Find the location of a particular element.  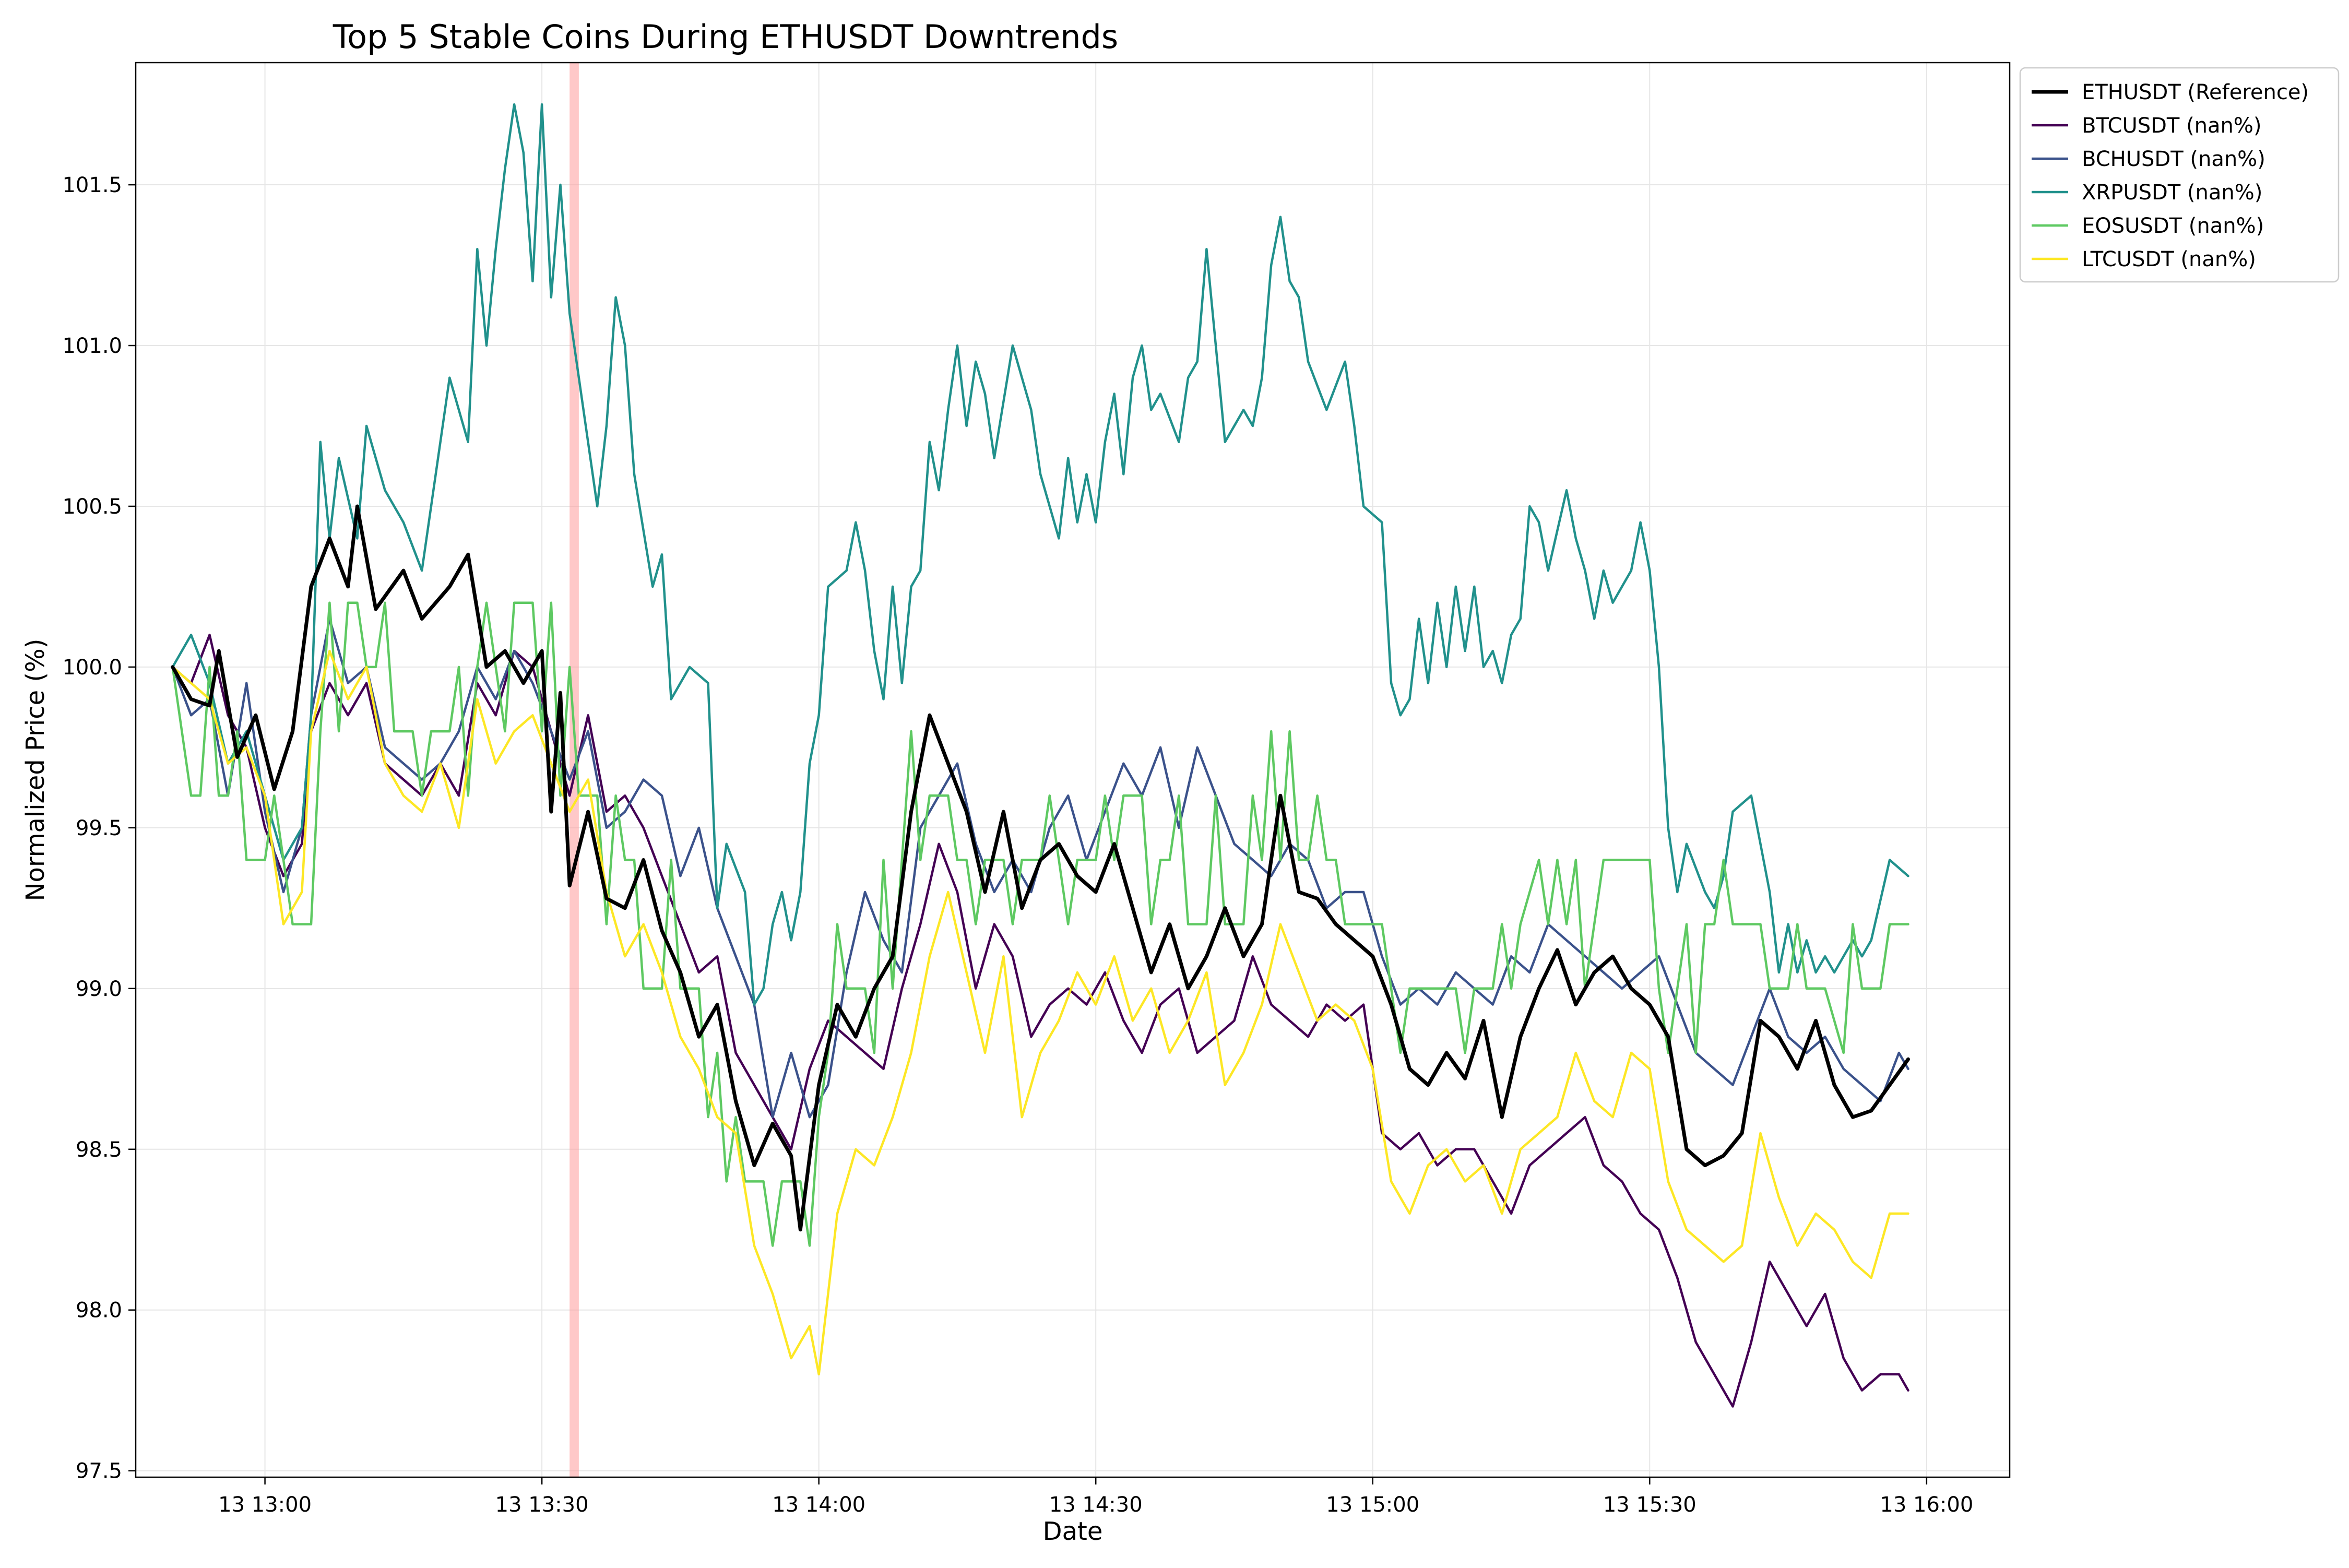

y-axis-label: Normalized Price (%) is located at coordinates (35, 770).